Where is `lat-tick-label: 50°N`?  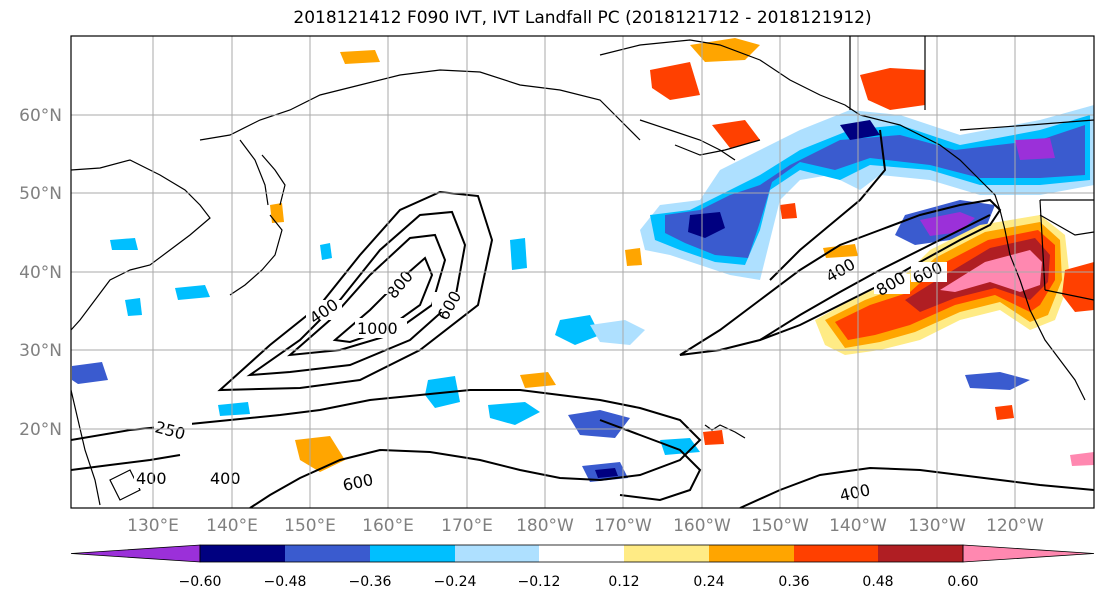 lat-tick-label: 50°N is located at coordinates (40, 194).